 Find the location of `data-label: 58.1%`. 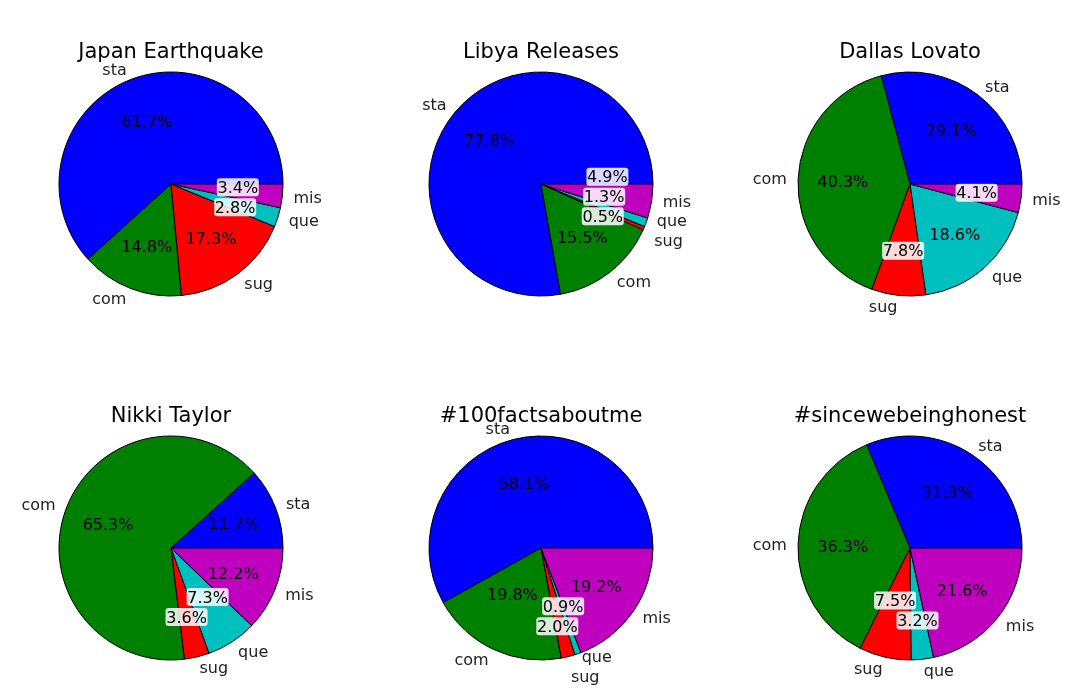

data-label: 58.1% is located at coordinates (524, 483).